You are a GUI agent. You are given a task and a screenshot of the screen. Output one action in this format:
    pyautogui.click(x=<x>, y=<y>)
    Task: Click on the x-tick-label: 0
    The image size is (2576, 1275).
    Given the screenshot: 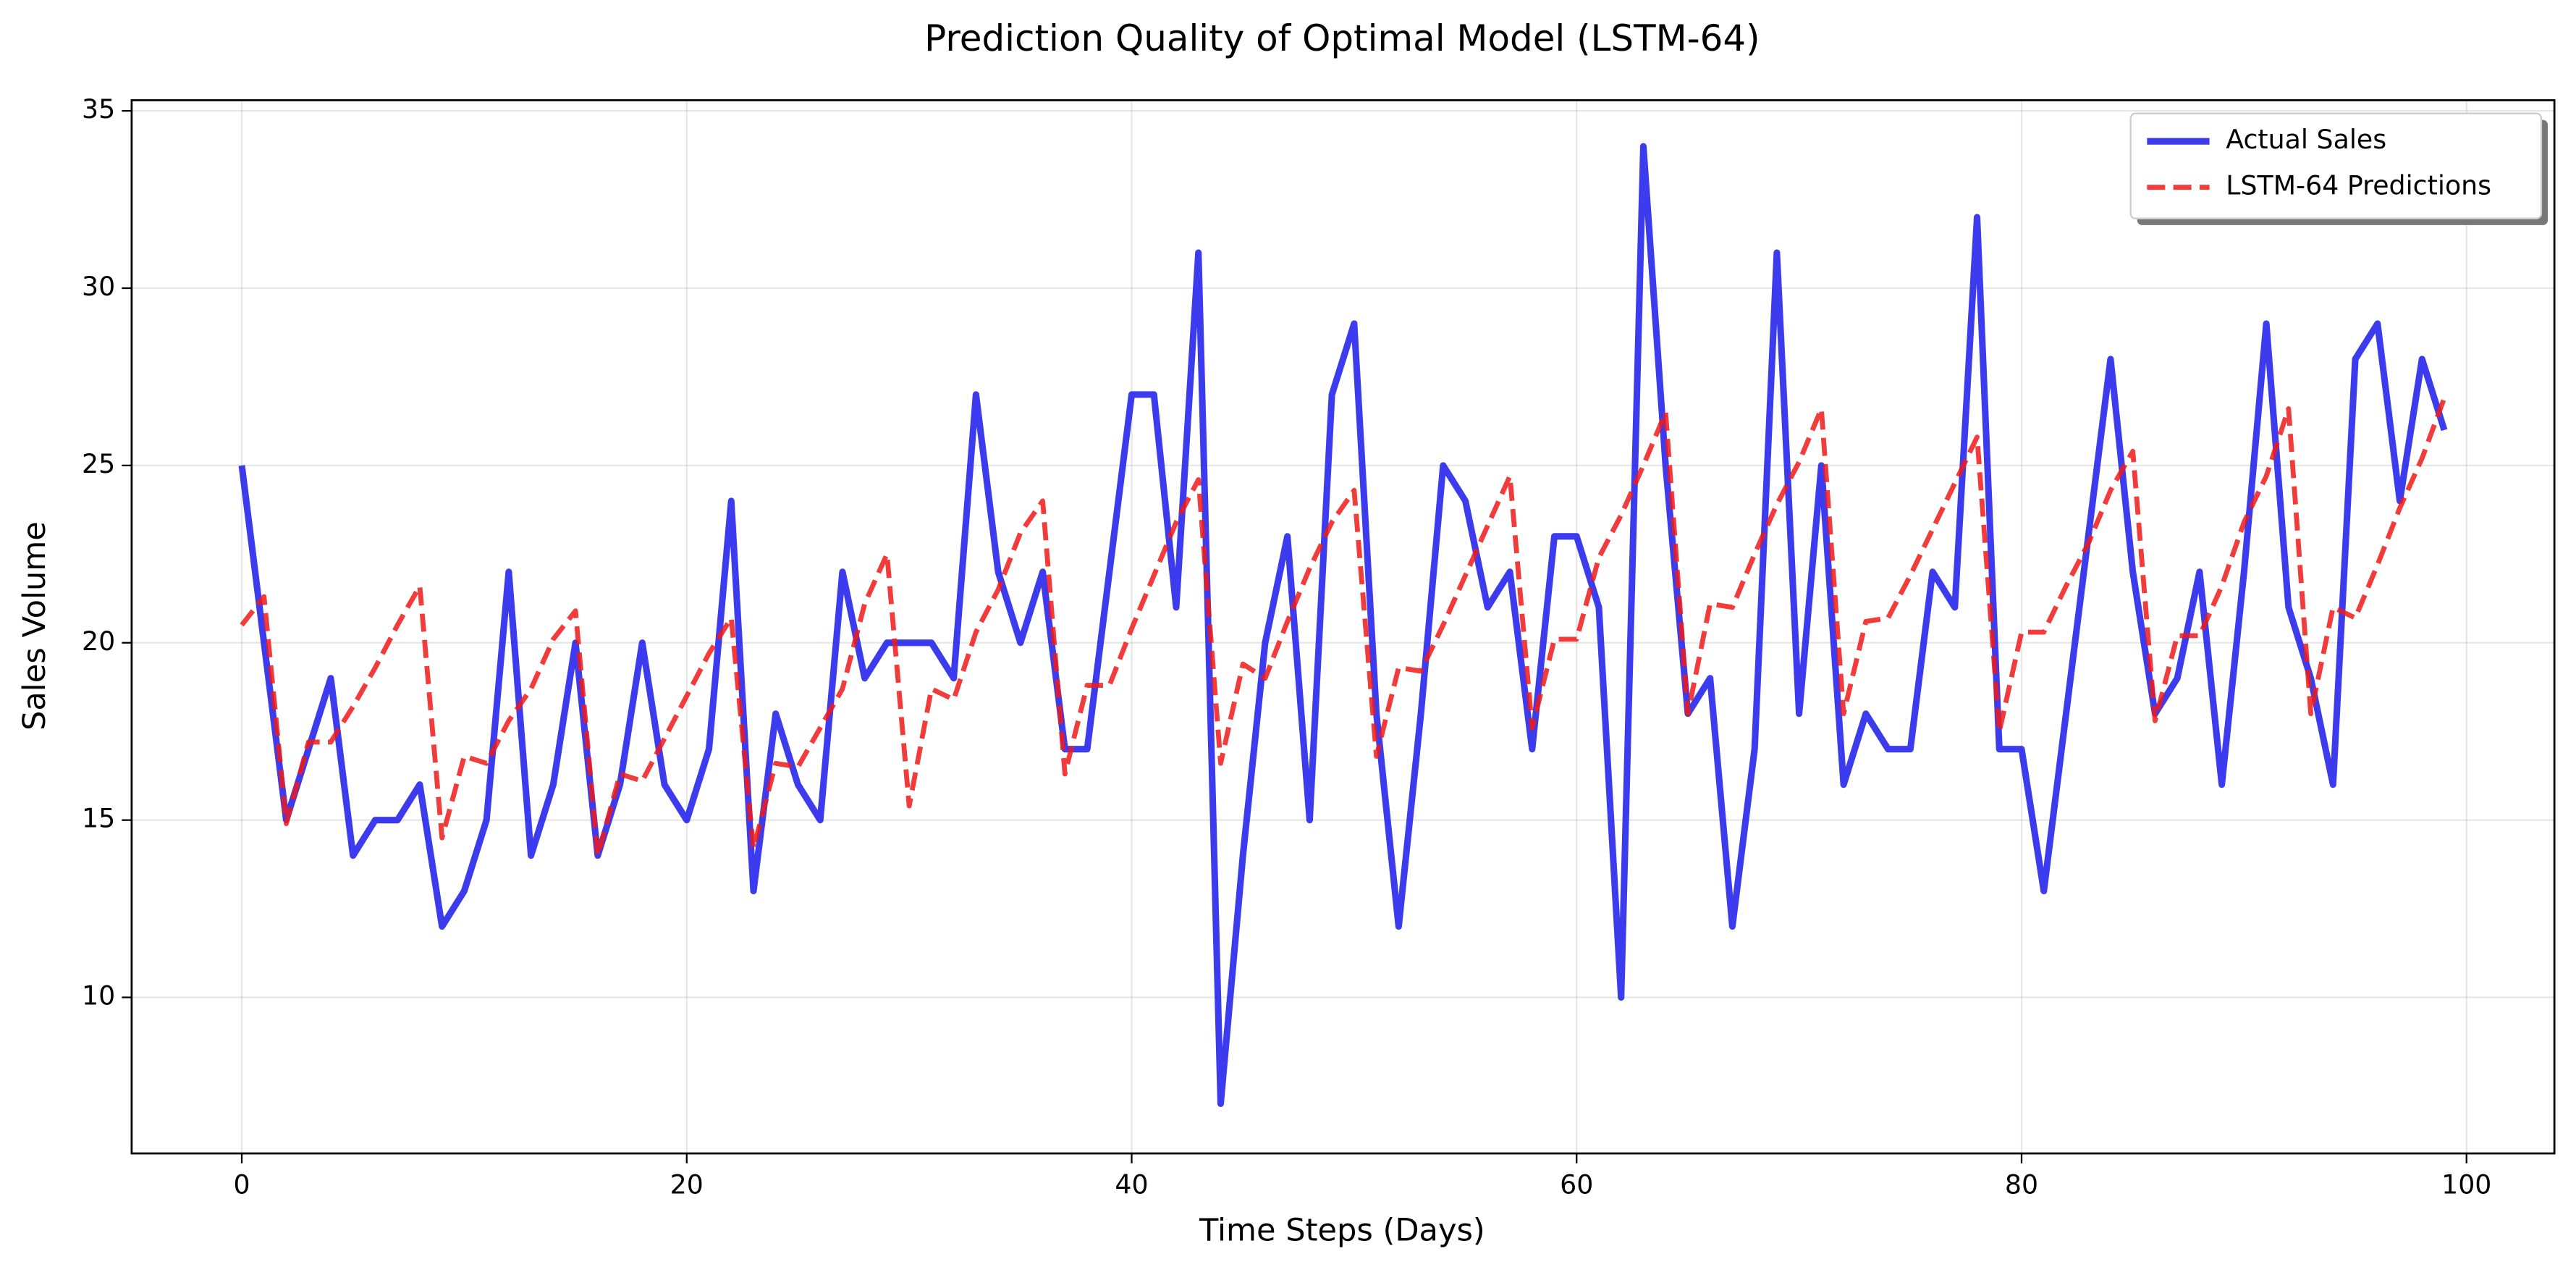 What is the action you would take?
    pyautogui.click(x=241, y=1184)
    